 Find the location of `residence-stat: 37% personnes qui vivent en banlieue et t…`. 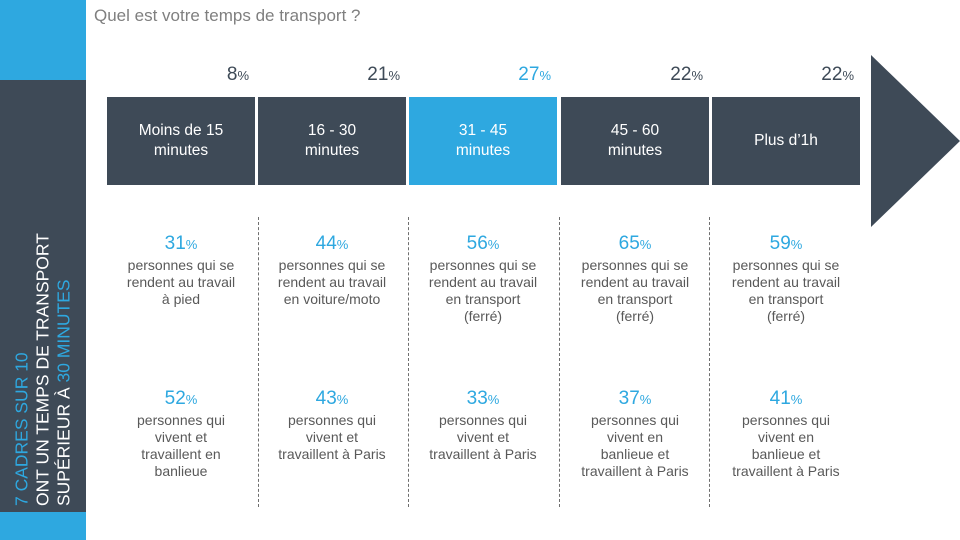

residence-stat: 37% personnes qui vivent en banlieue et t… is located at coordinates (635, 433).